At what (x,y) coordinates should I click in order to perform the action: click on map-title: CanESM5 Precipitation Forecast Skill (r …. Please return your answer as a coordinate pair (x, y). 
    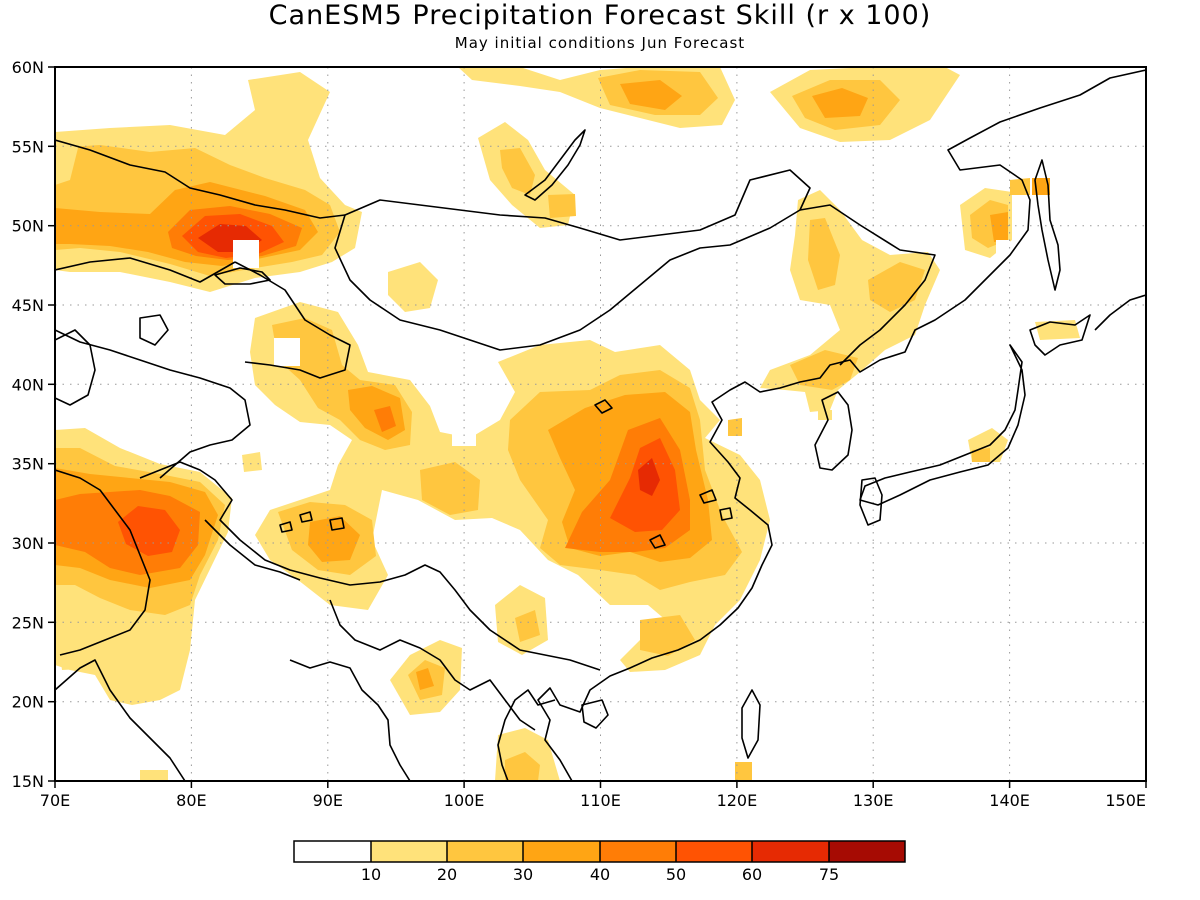
    Looking at the image, I should click on (600, 15).